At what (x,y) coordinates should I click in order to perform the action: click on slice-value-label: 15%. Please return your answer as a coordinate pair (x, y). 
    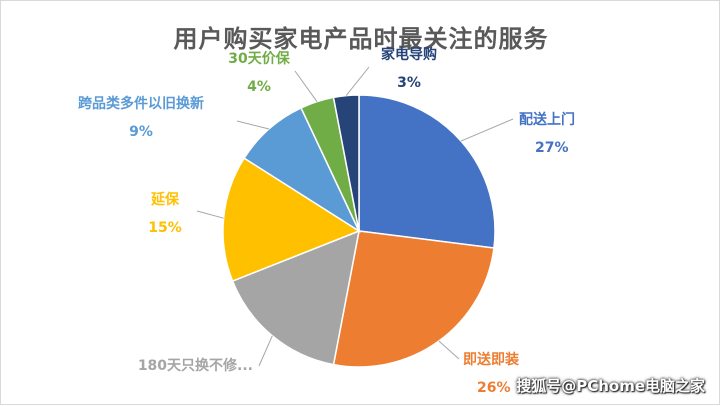
    Looking at the image, I should click on (165, 228).